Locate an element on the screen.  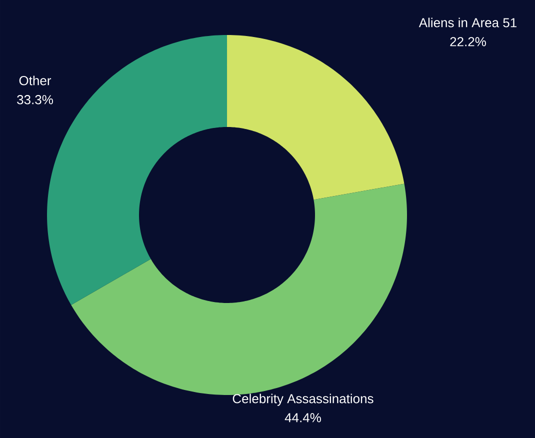
data-label: 22.2% is located at coordinates (468, 41).